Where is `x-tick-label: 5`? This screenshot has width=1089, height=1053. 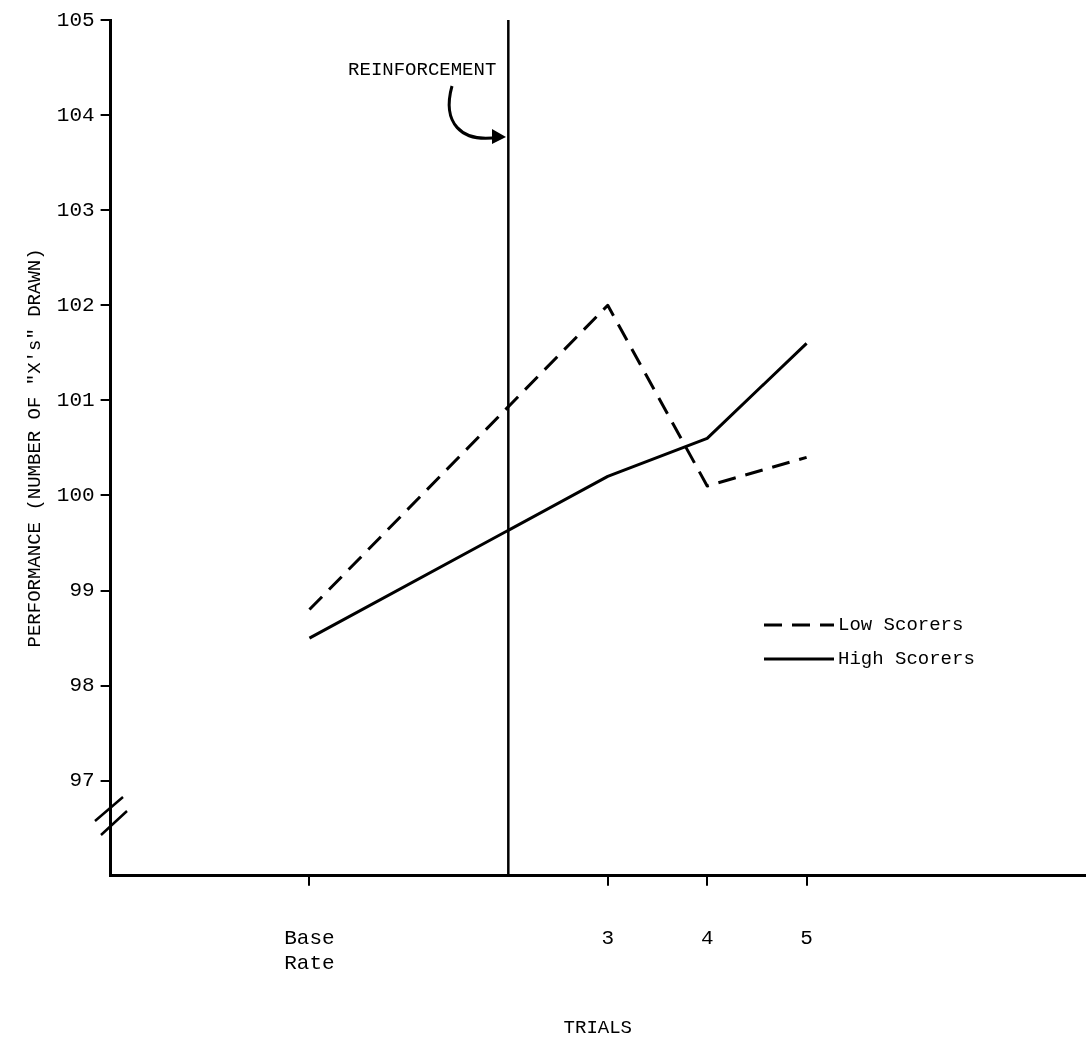
x-tick-label: 5 is located at coordinates (806, 938).